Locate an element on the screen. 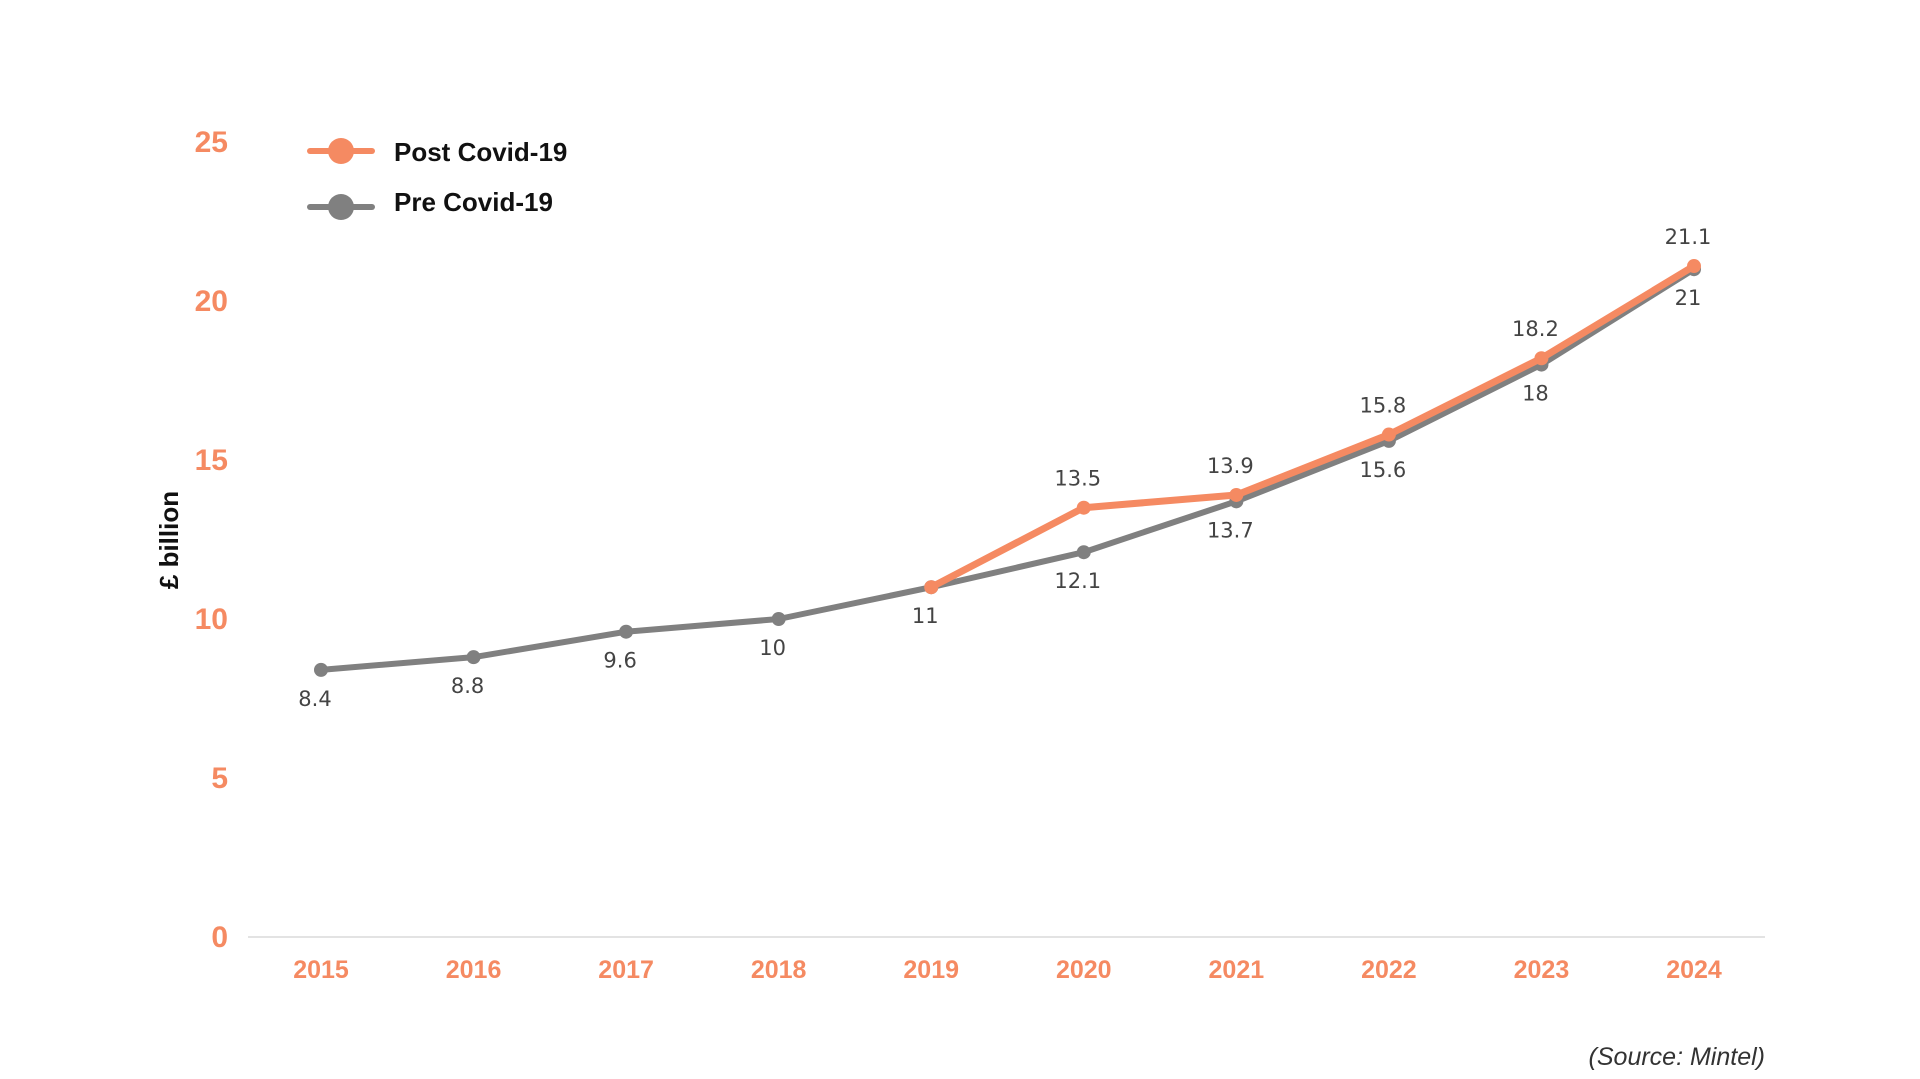 The width and height of the screenshot is (1920, 1079). data-label-pre-covid: 18 is located at coordinates (1535, 394).